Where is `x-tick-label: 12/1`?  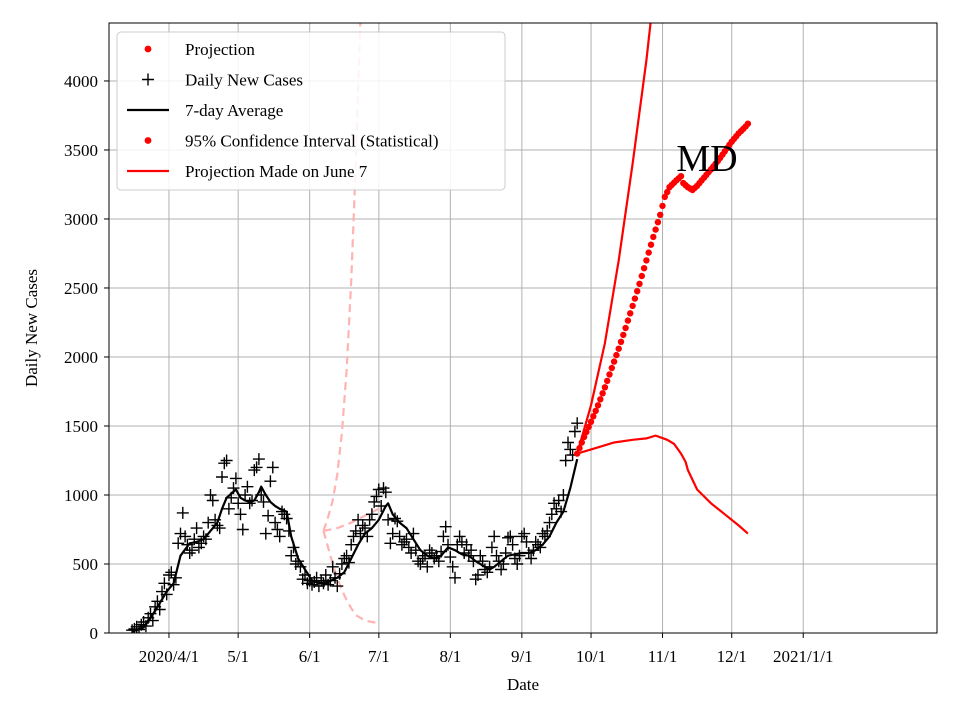 x-tick-label: 12/1 is located at coordinates (732, 656).